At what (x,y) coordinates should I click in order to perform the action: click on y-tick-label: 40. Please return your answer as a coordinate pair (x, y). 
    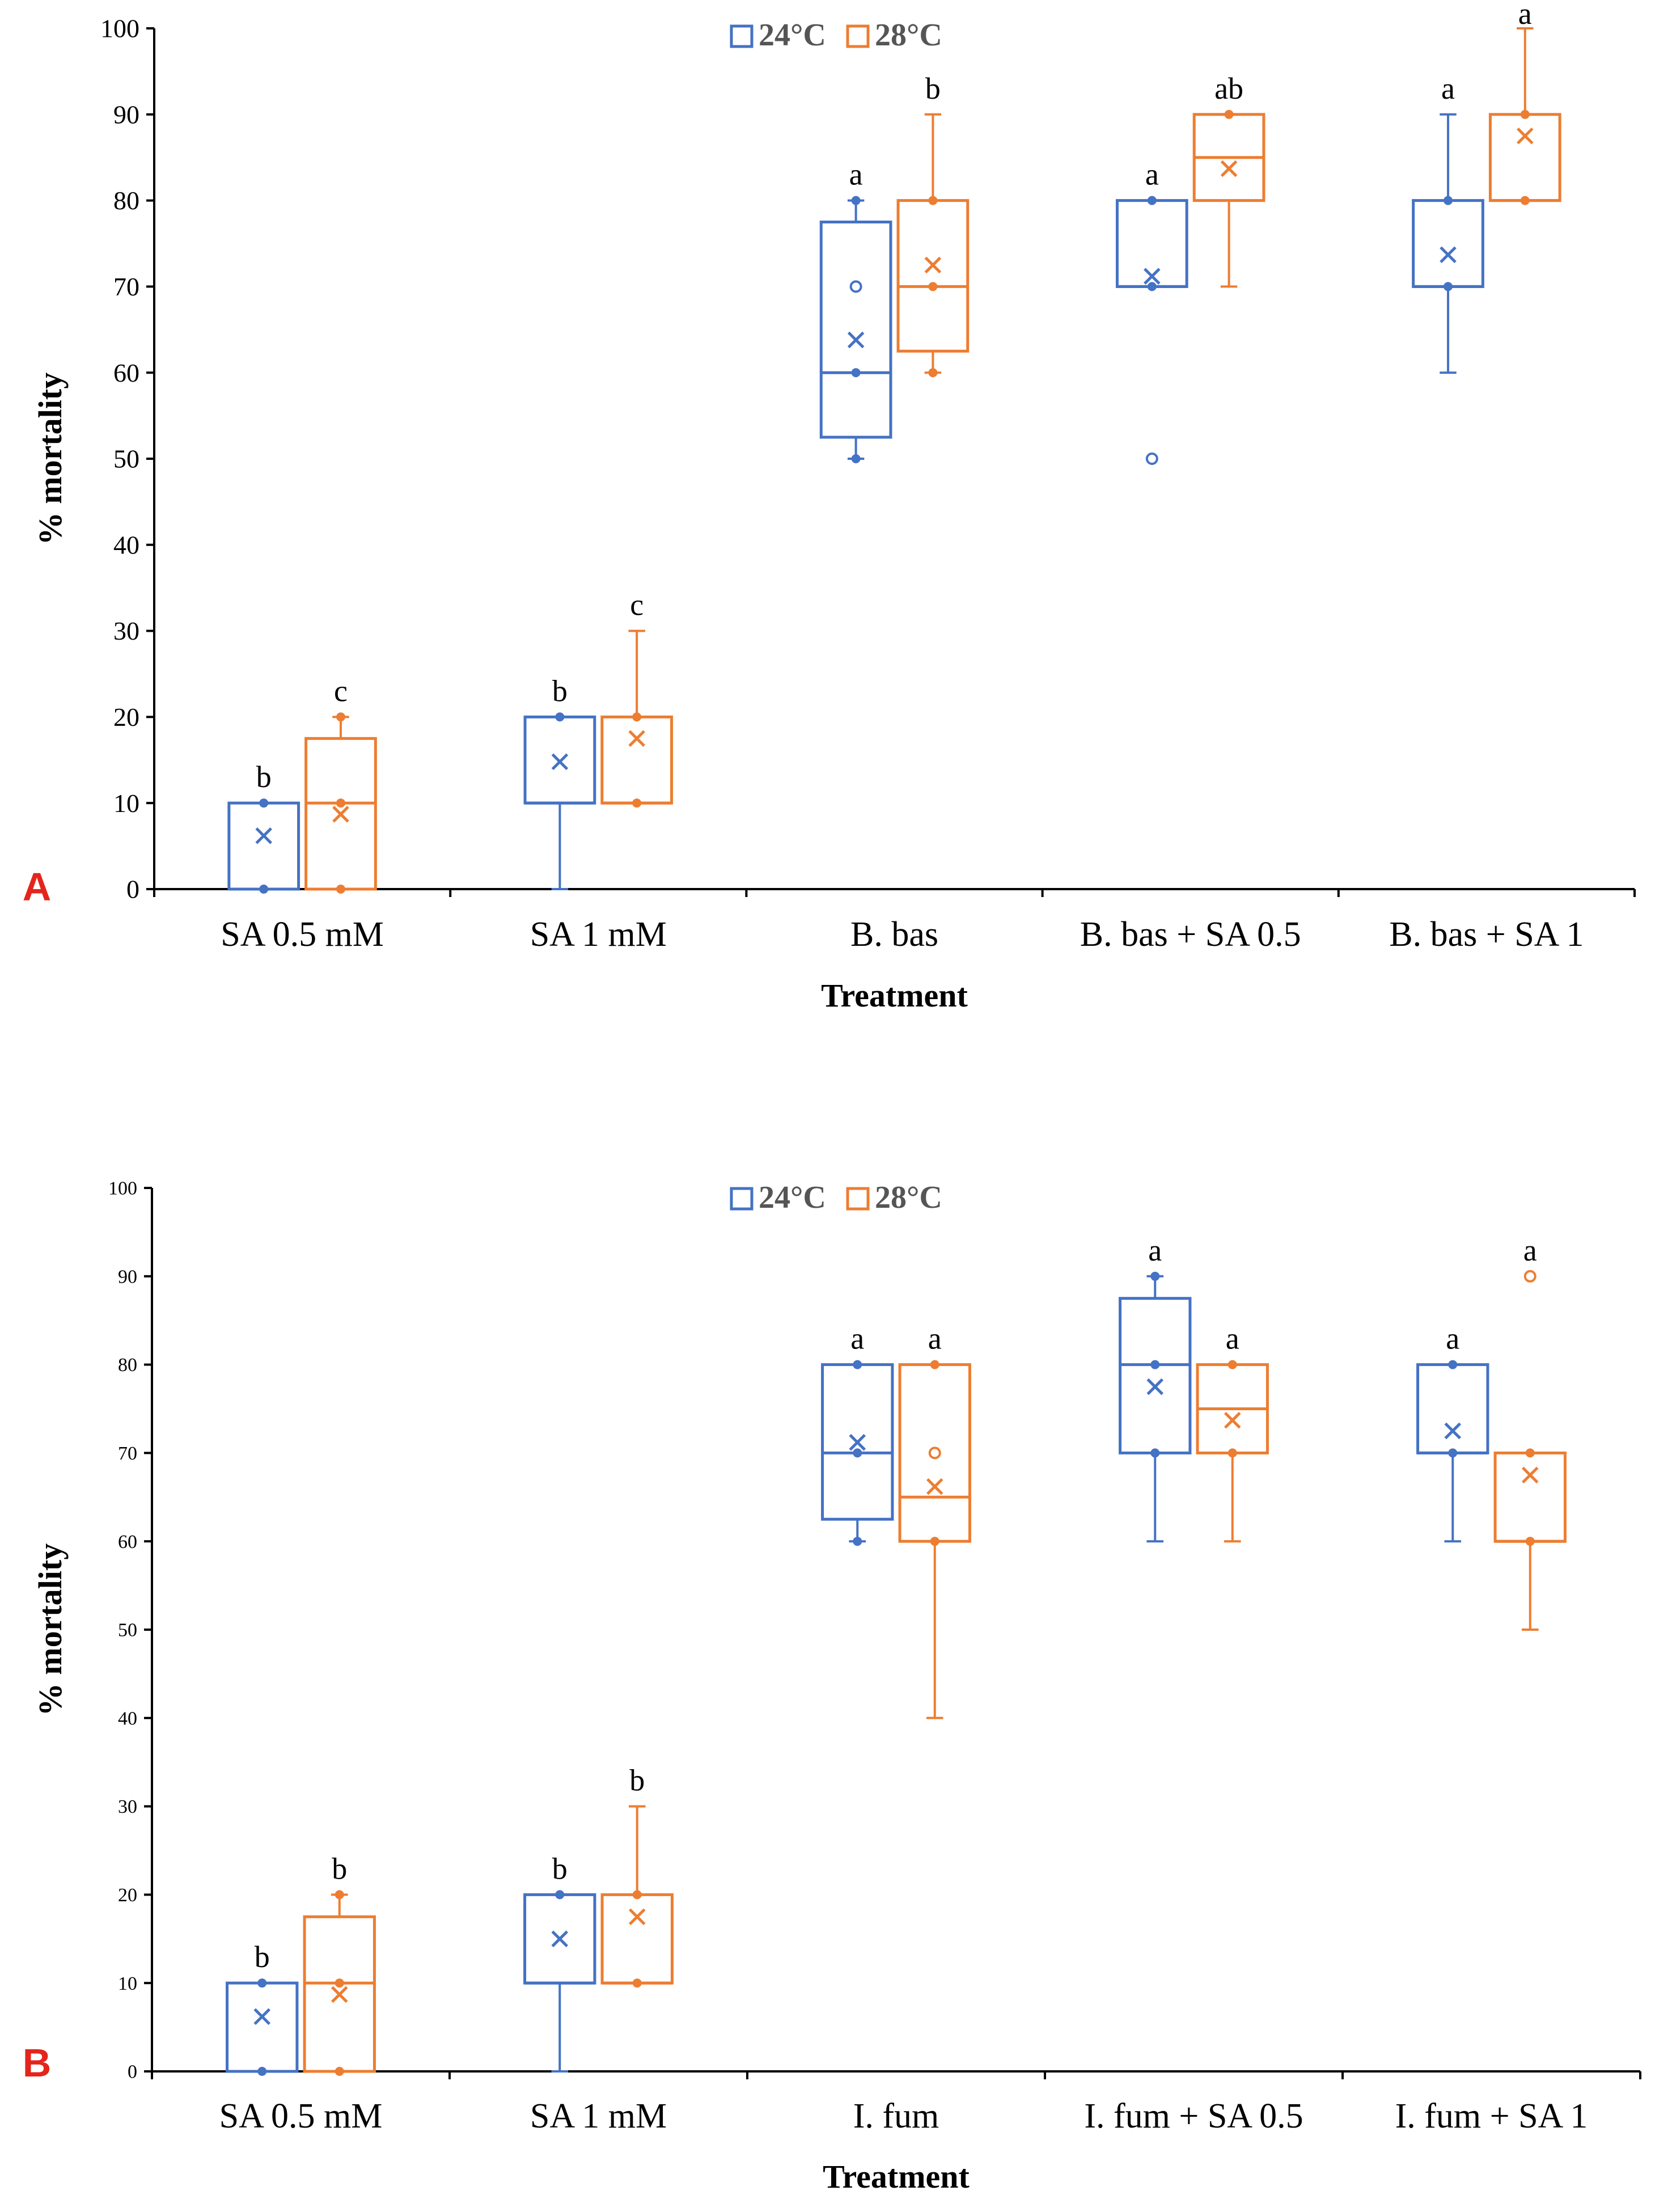
    Looking at the image, I should click on (127, 1718).